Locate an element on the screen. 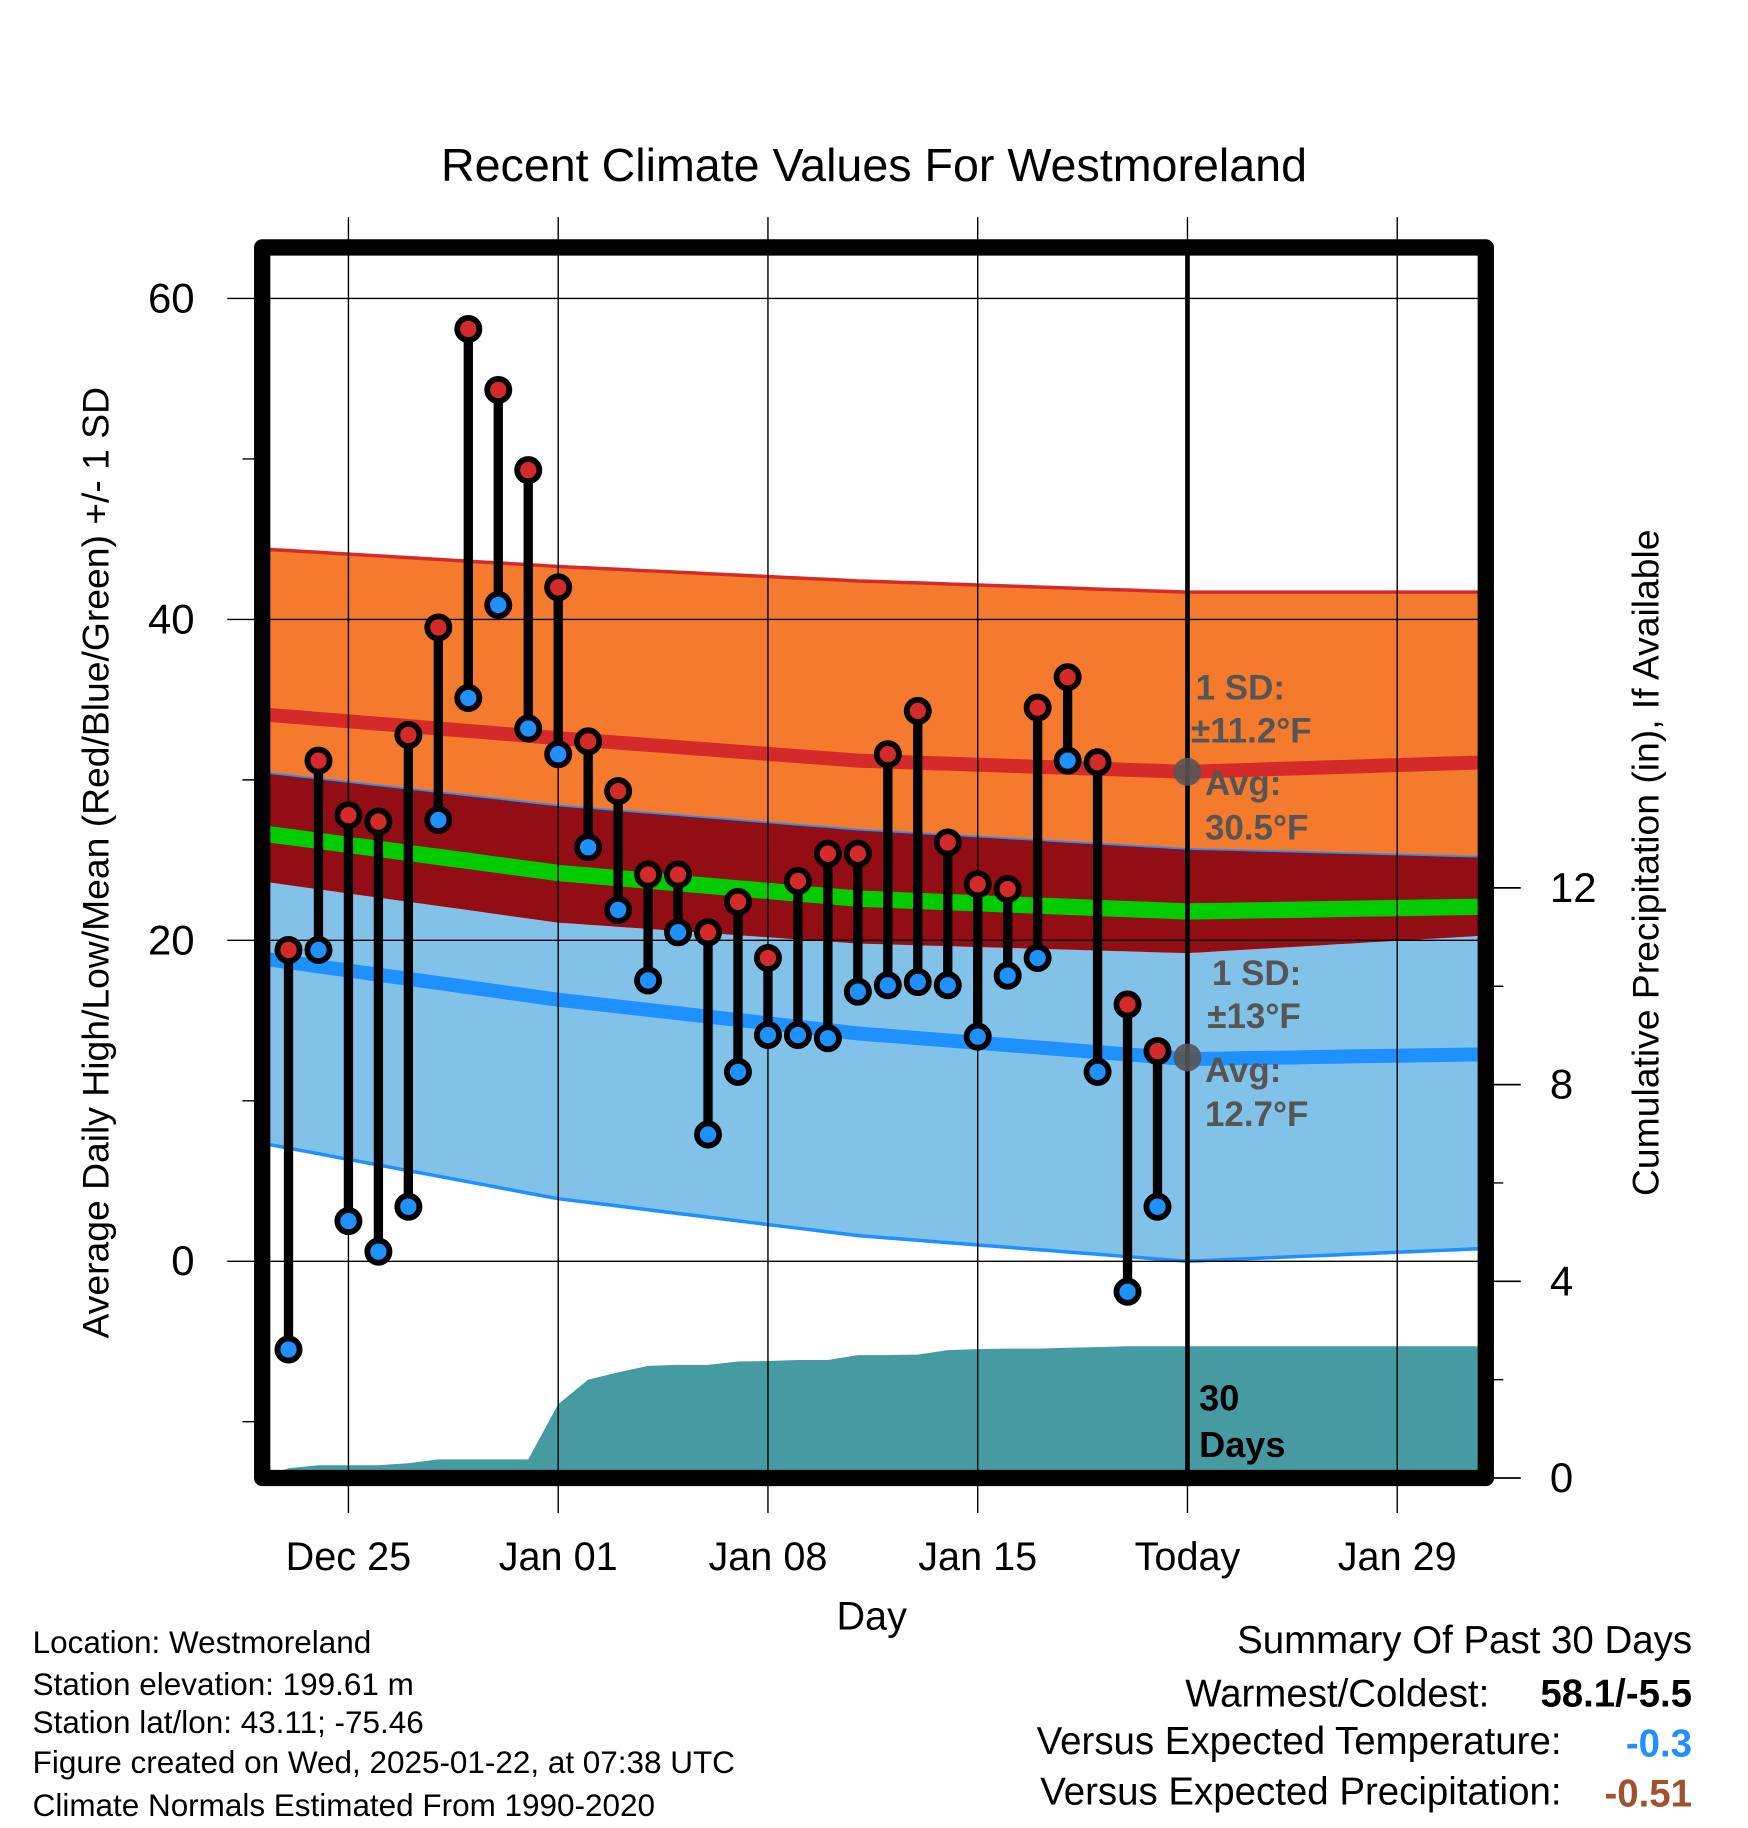 The height and width of the screenshot is (1828, 1748). footer-latlon: Station lat/lon: 43.11; -75.46 is located at coordinates (228, 1722).